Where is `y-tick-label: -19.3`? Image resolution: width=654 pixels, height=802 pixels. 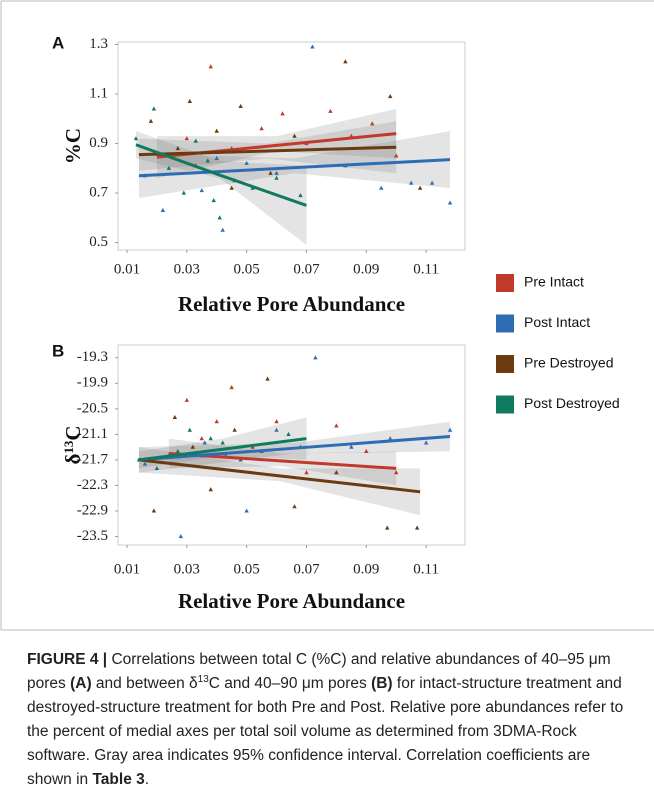
y-tick-label: -19.3 is located at coordinates (92, 357).